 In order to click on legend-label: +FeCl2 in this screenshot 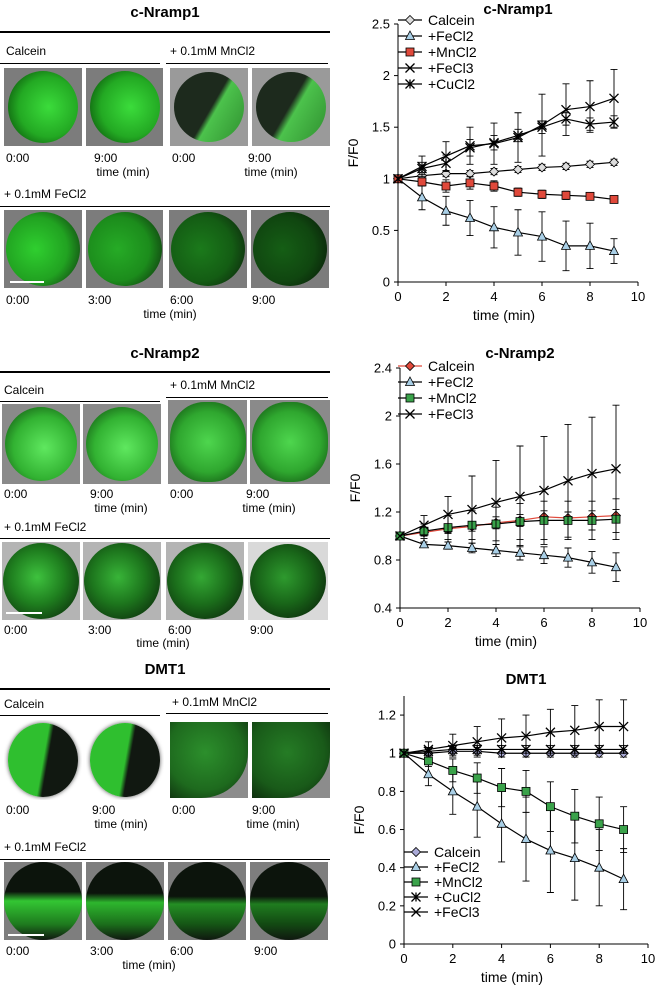, I will do `click(457, 867)`.